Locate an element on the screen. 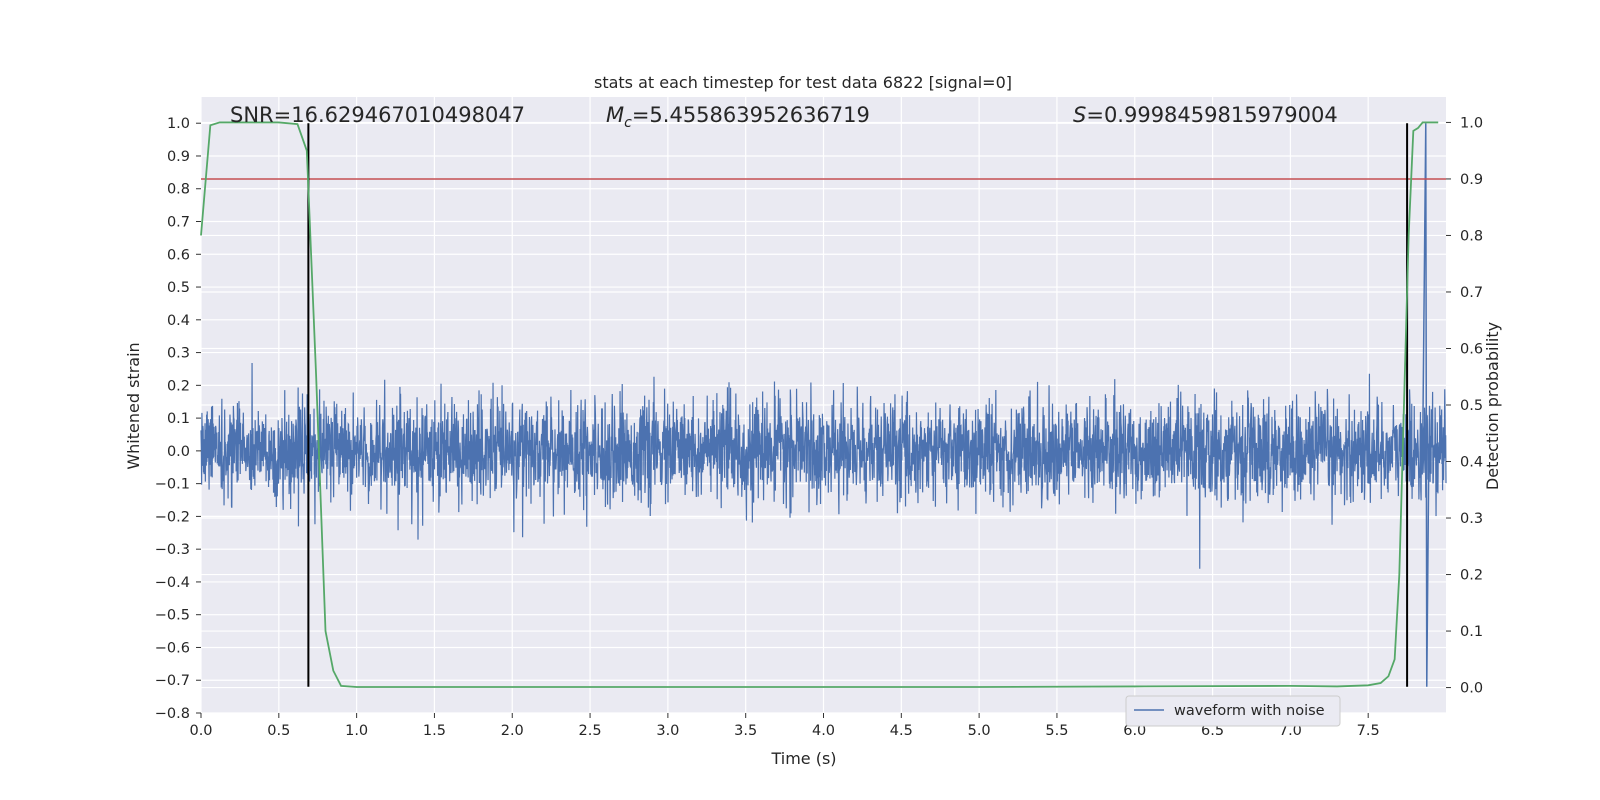  y-left-tick-label: 0.6 is located at coordinates (178, 255).